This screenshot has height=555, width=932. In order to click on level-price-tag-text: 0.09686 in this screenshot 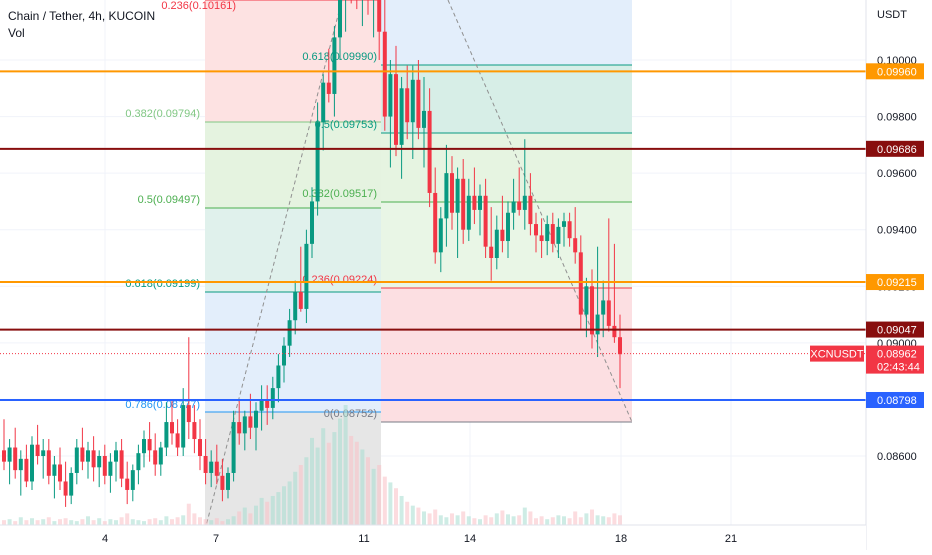, I will do `click(897, 150)`.